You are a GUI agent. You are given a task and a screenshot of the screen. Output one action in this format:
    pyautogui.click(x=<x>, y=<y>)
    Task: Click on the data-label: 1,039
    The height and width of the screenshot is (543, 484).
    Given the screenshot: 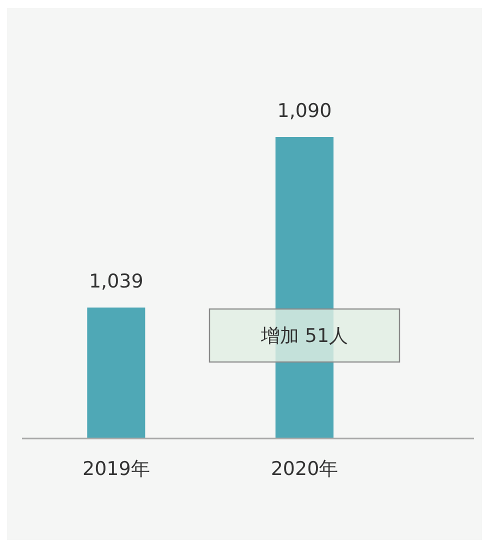 What is the action you would take?
    pyautogui.click(x=116, y=281)
    